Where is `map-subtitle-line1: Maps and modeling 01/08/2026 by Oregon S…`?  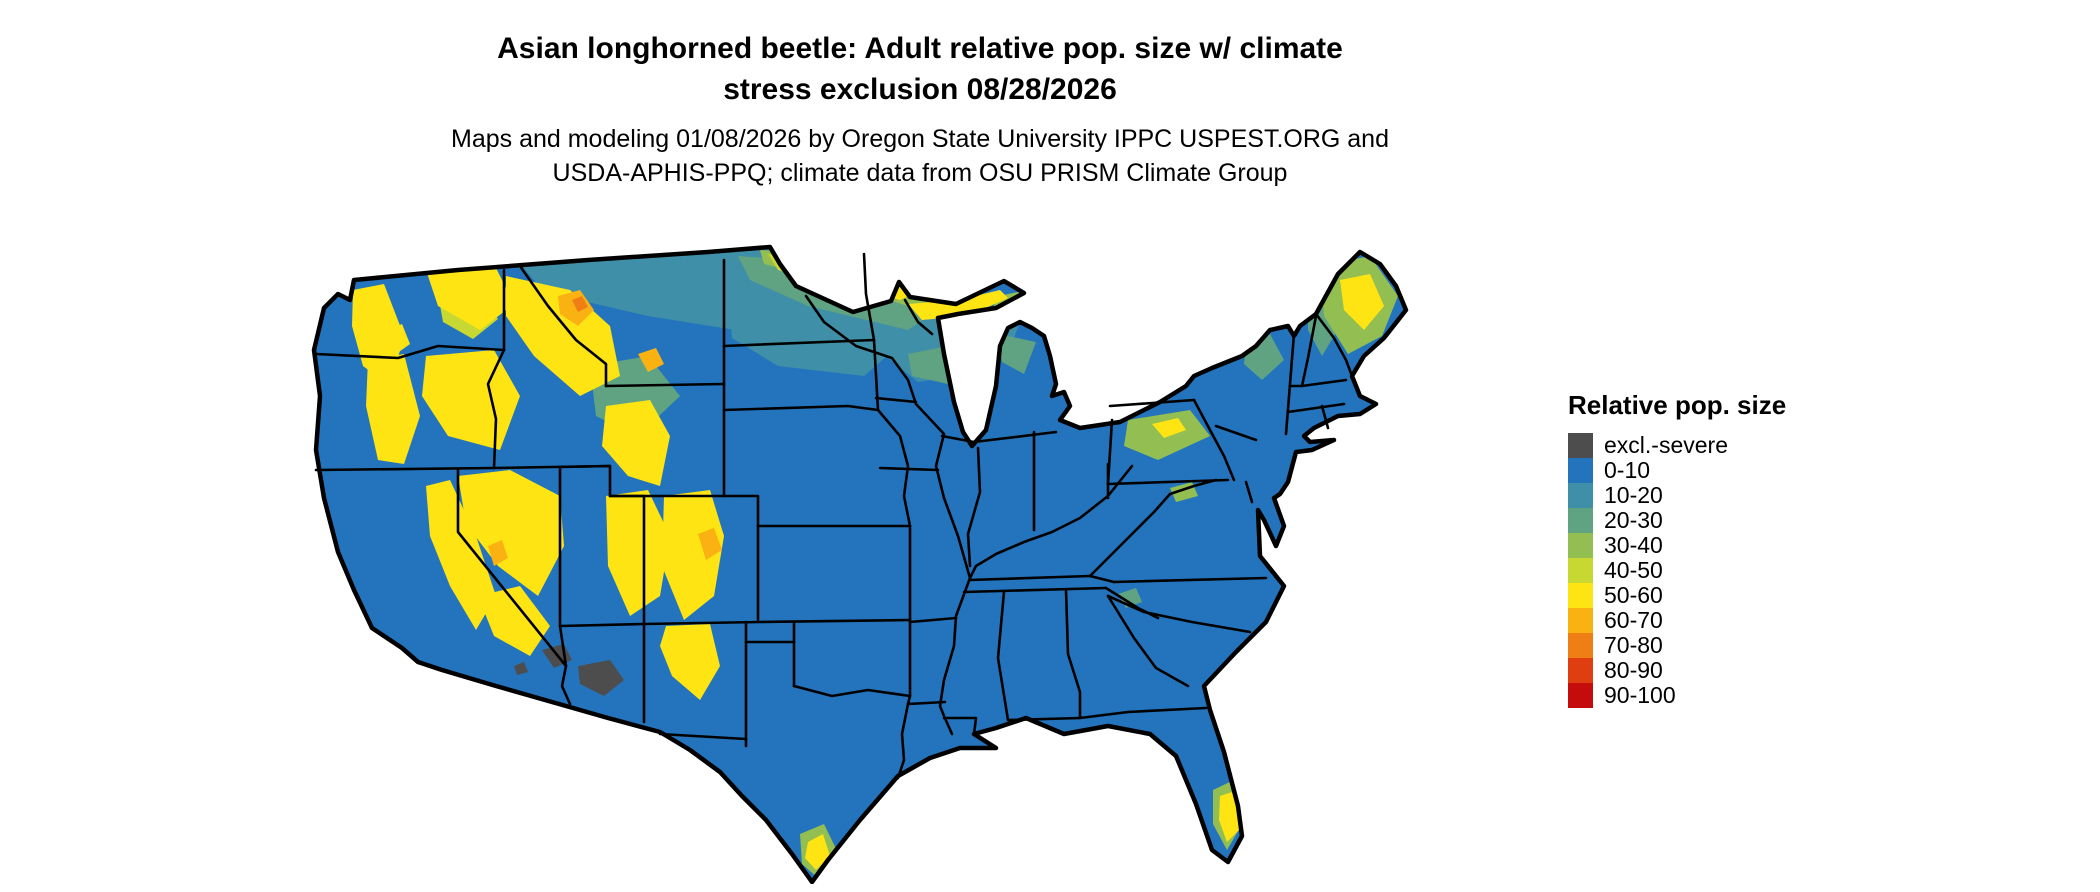 map-subtitle-line1: Maps and modeling 01/08/2026 by Oregon S… is located at coordinates (920, 139).